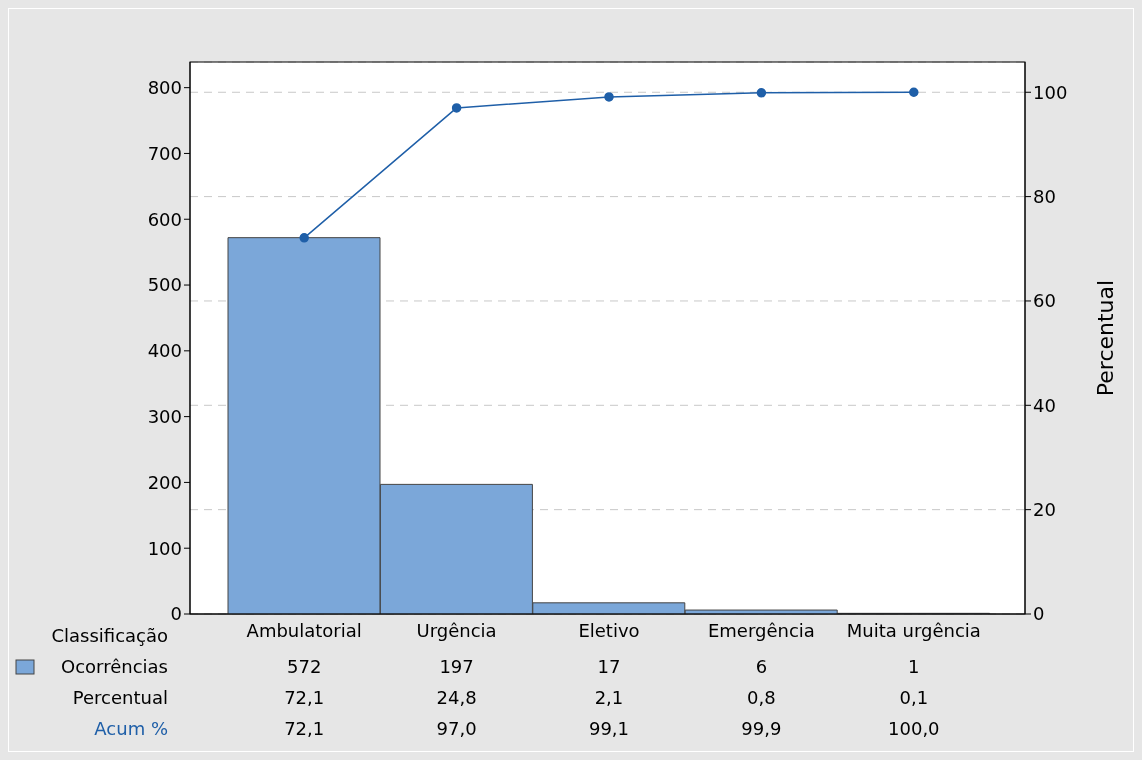 The height and width of the screenshot is (760, 1142). I want to click on data-label: 100,0, so click(914, 729).